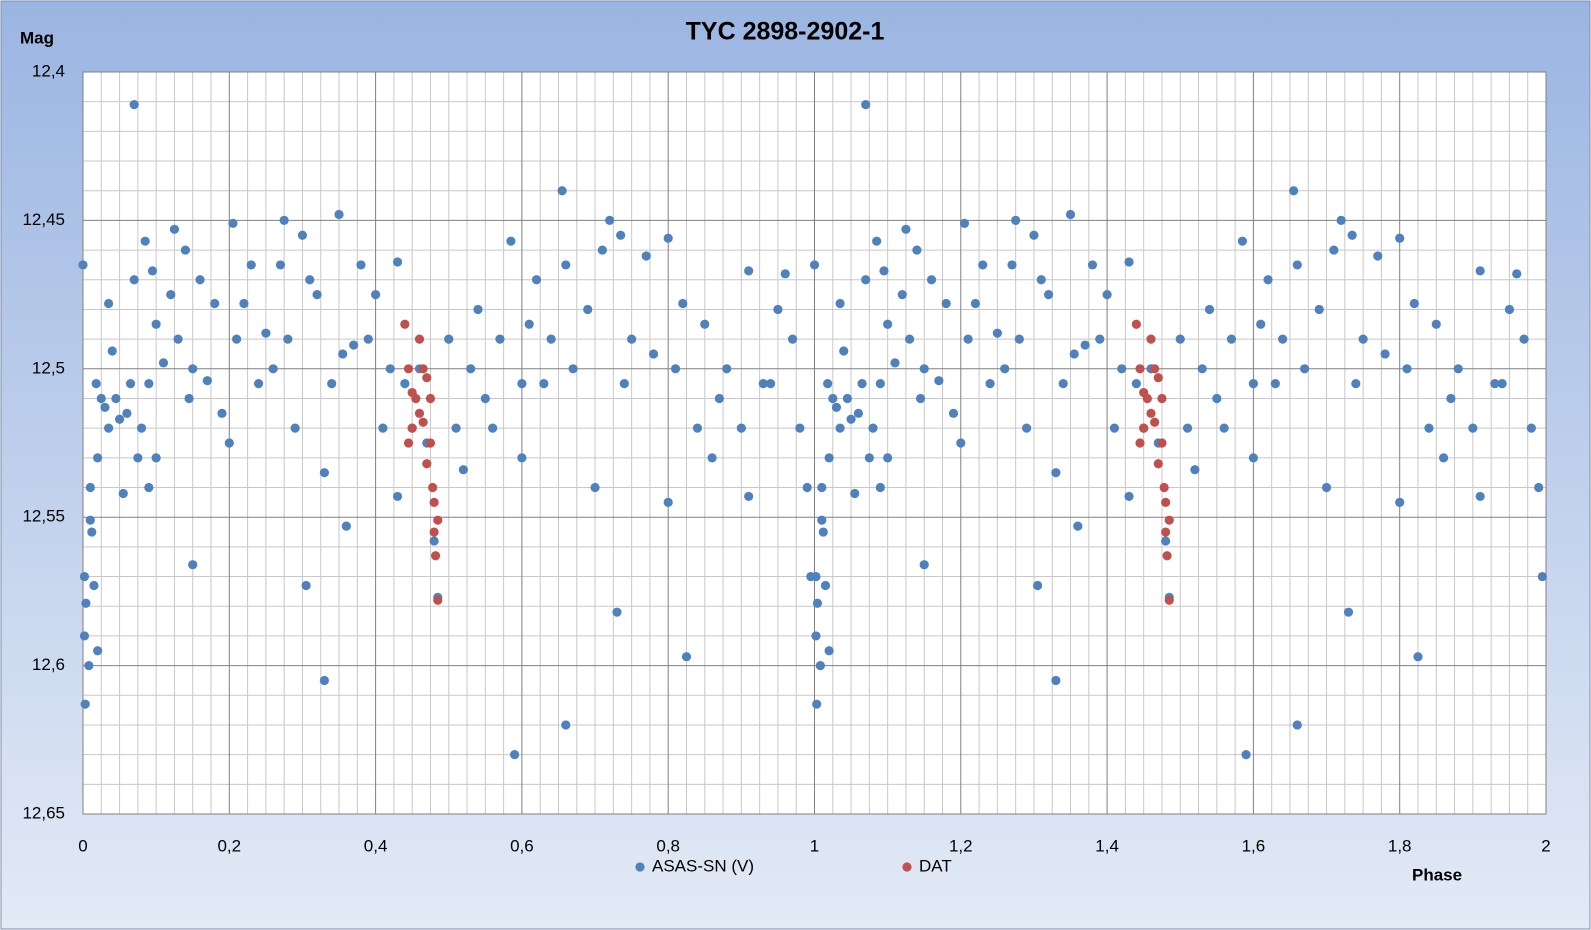 The image size is (1591, 930). What do you see at coordinates (376, 845) in the screenshot?
I see `x-tick-label: 0,4` at bounding box center [376, 845].